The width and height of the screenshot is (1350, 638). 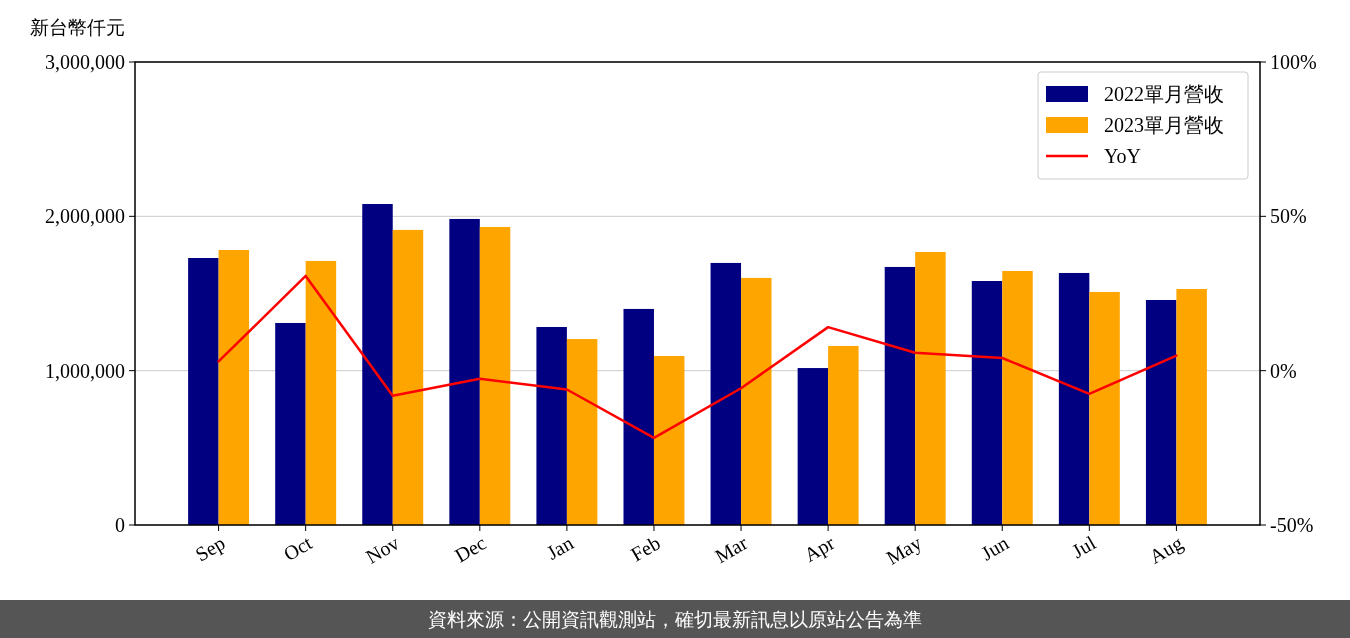 What do you see at coordinates (995, 548) in the screenshot?
I see `x-tick-label: Jun` at bounding box center [995, 548].